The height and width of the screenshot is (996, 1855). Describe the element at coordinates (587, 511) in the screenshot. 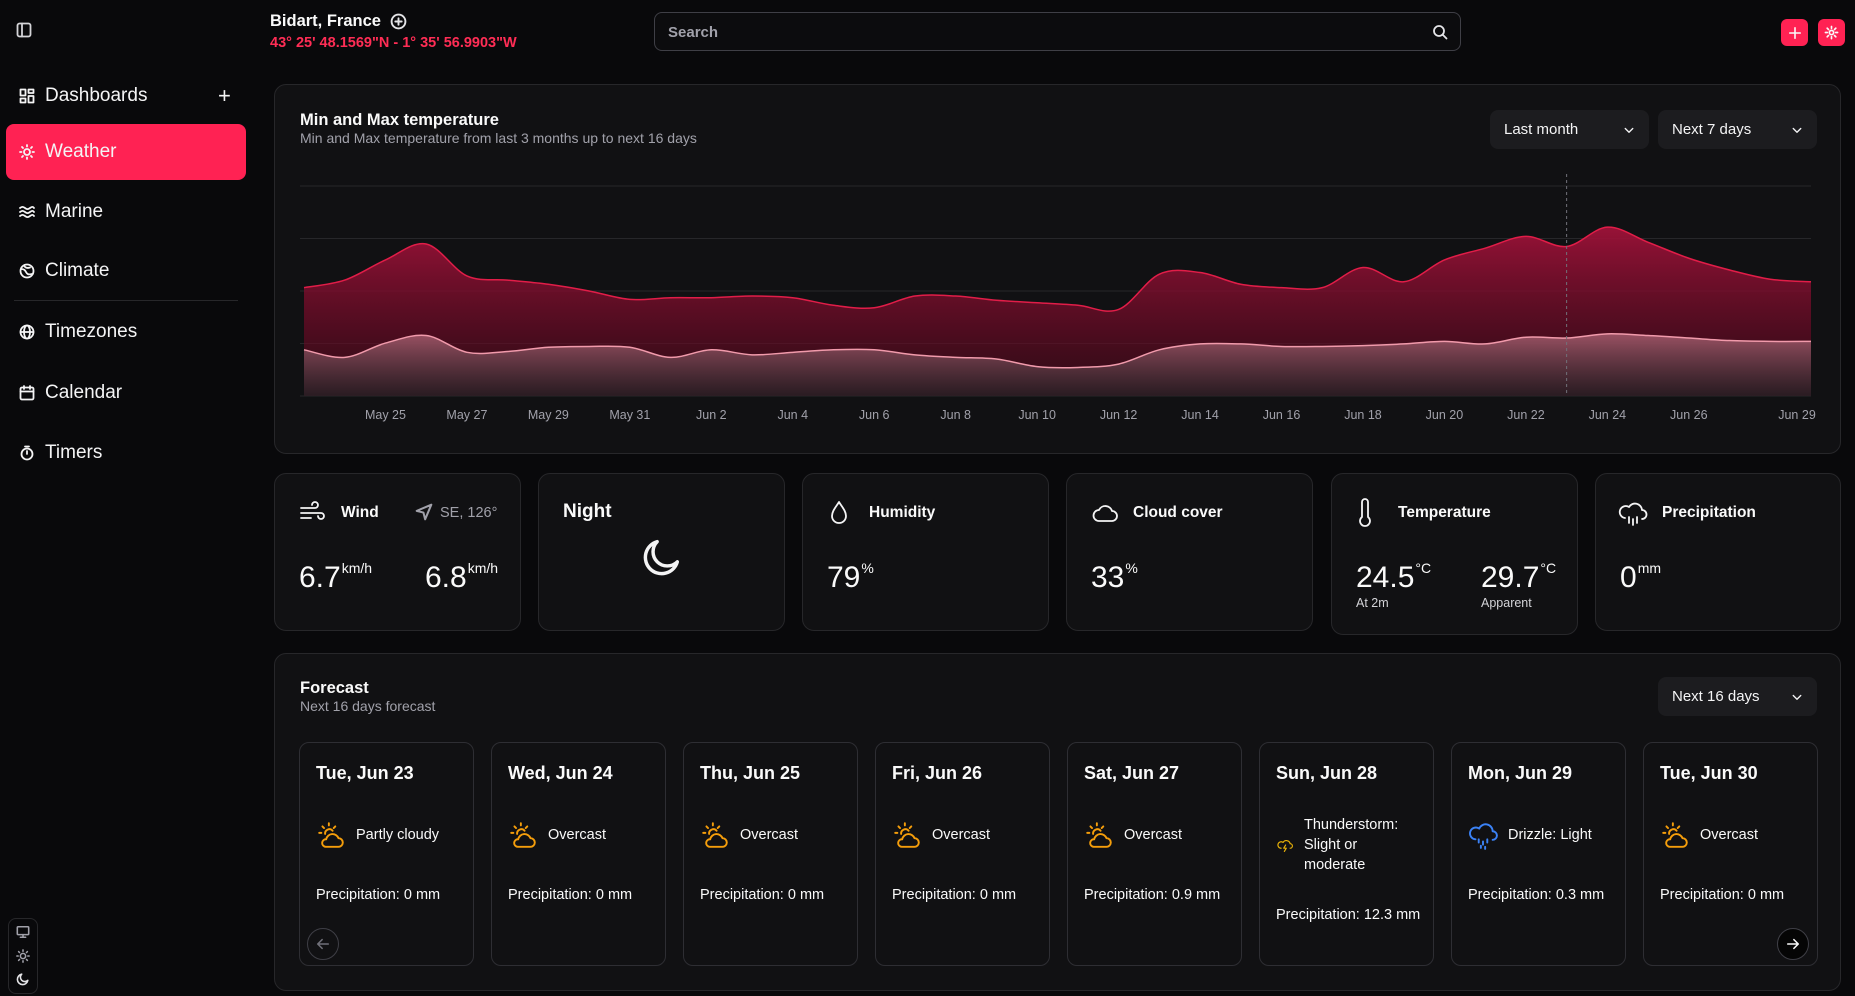

I see `night-label: Night` at that location.